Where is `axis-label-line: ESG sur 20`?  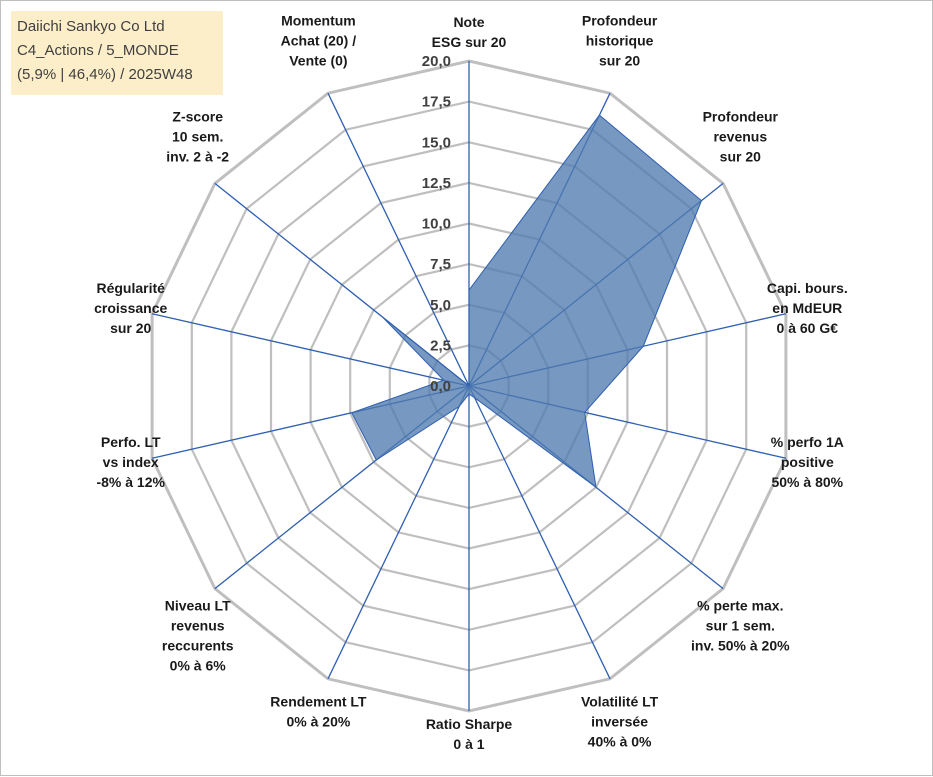 axis-label-line: ESG sur 20 is located at coordinates (469, 42).